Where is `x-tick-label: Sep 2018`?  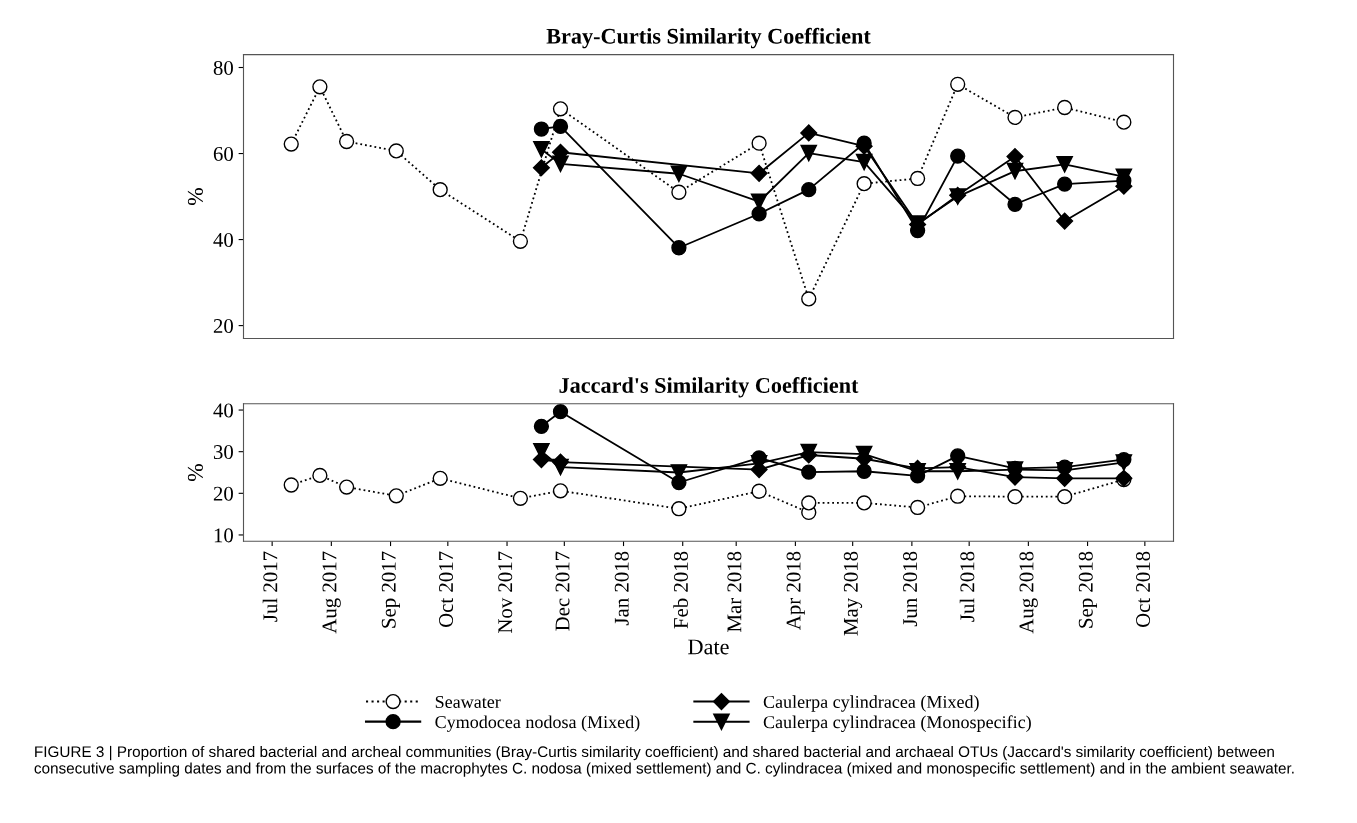 x-tick-label: Sep 2018 is located at coordinates (1088, 589).